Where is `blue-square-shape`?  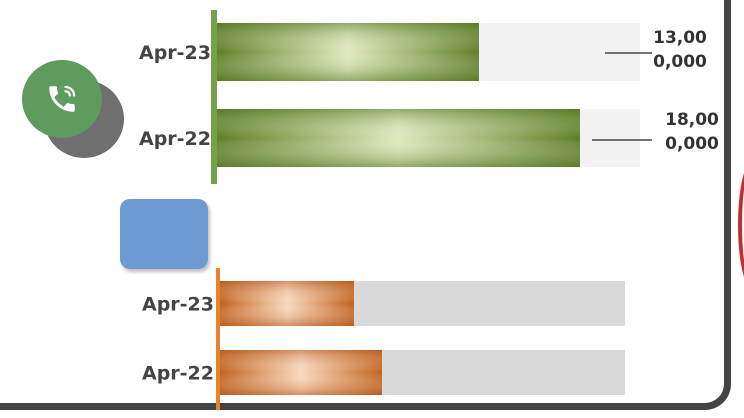
blue-square-shape is located at coordinates (164, 234).